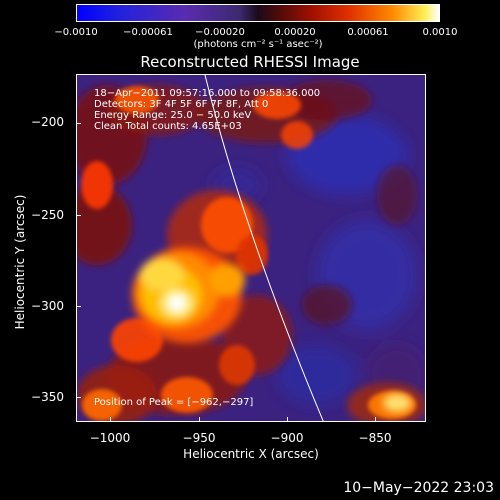 The height and width of the screenshot is (500, 500). Describe the element at coordinates (250, 62) in the screenshot. I see `plot-title: Reconstructed RHESSI Image` at that location.